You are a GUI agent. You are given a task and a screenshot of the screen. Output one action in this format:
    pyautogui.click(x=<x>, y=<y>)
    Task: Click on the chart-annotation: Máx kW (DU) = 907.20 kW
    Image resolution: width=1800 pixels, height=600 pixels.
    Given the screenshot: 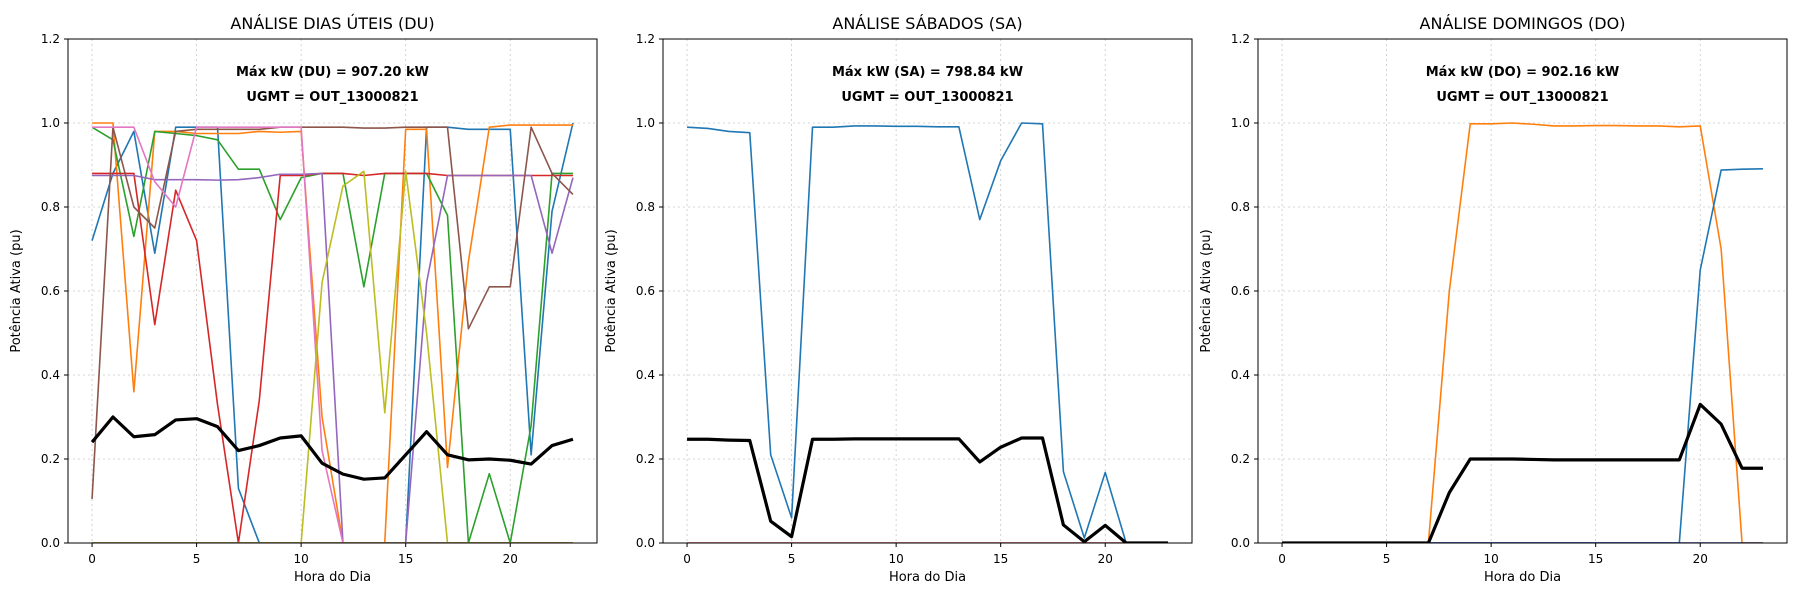 What is the action you would take?
    pyautogui.click(x=332, y=72)
    